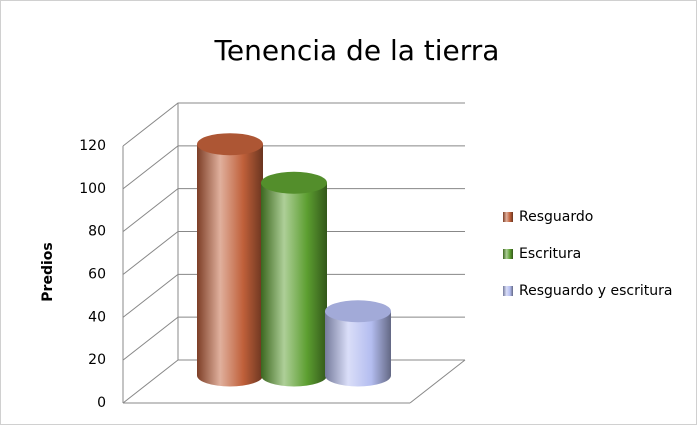 The image size is (697, 425). I want to click on y-axis-label: Predios, so click(48, 271).